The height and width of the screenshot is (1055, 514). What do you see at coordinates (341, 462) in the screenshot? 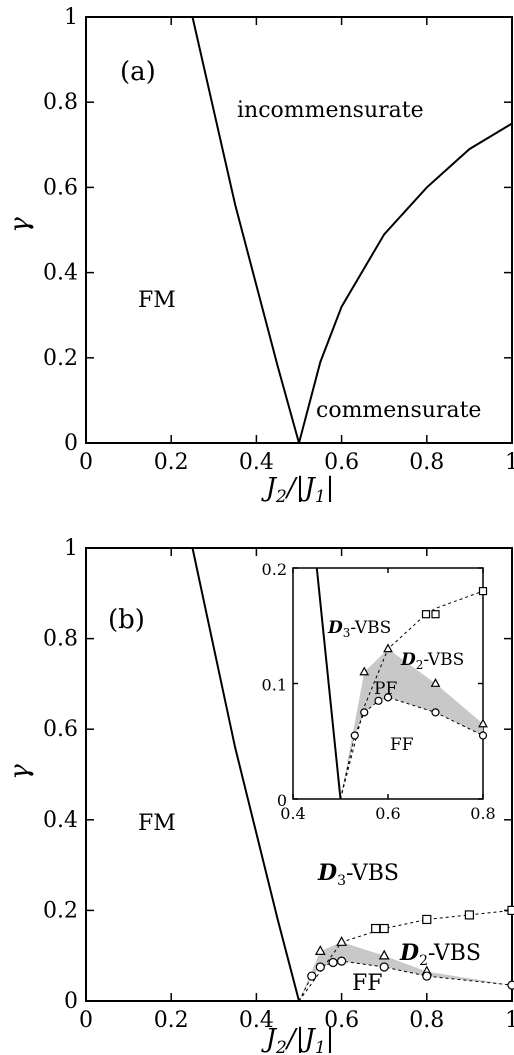
I see `panel-a-x-tick-label: 0.6` at bounding box center [341, 462].